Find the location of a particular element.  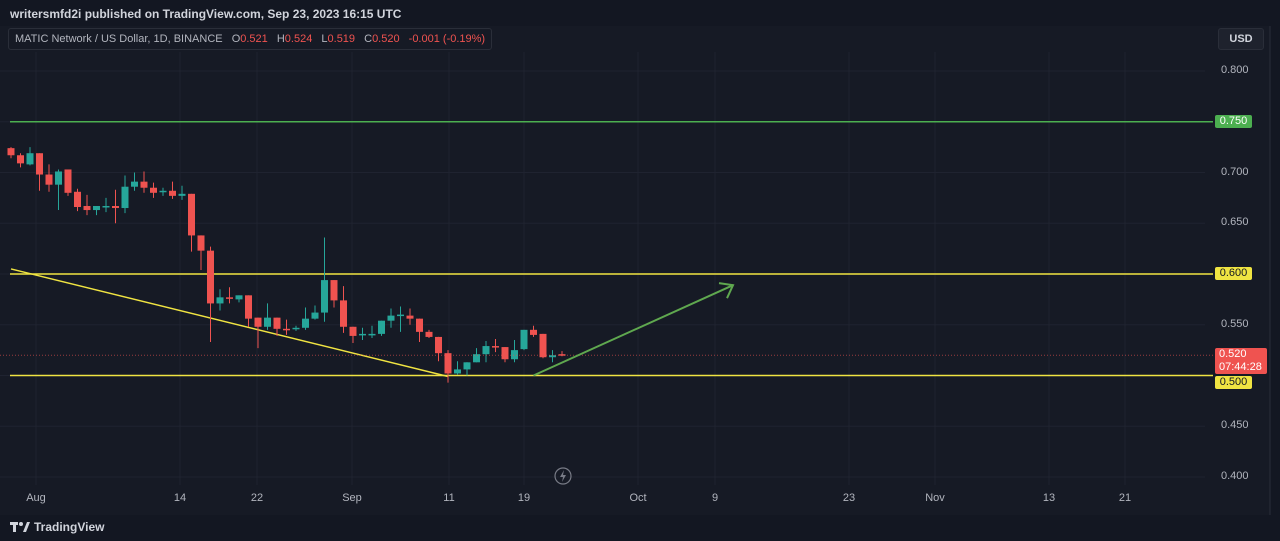

level-tag: 0.600 is located at coordinates (1233, 273).